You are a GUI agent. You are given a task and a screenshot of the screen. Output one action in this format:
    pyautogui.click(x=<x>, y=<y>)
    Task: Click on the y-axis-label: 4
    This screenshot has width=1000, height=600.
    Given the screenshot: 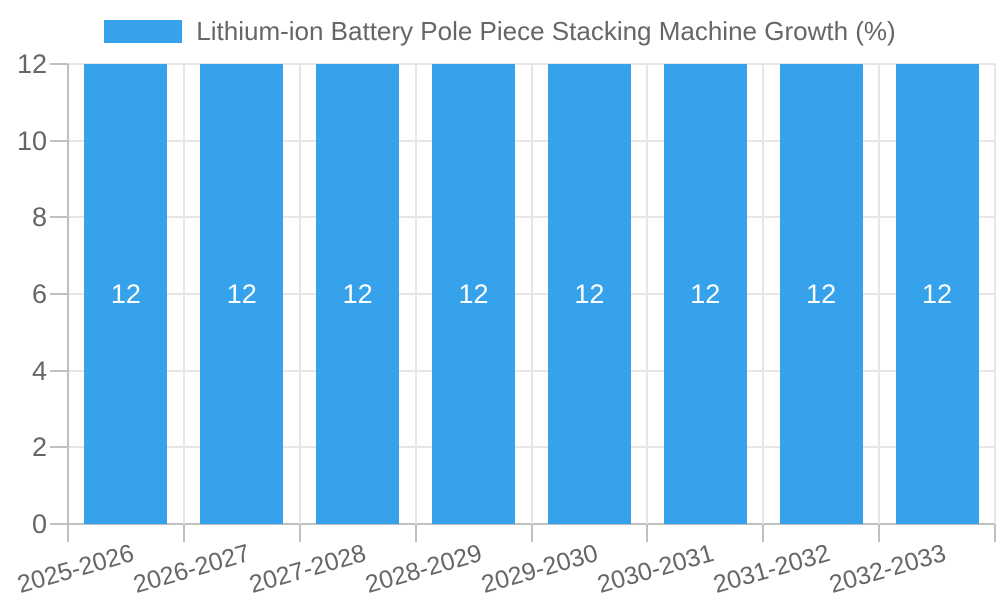 What is the action you would take?
    pyautogui.click(x=39, y=370)
    